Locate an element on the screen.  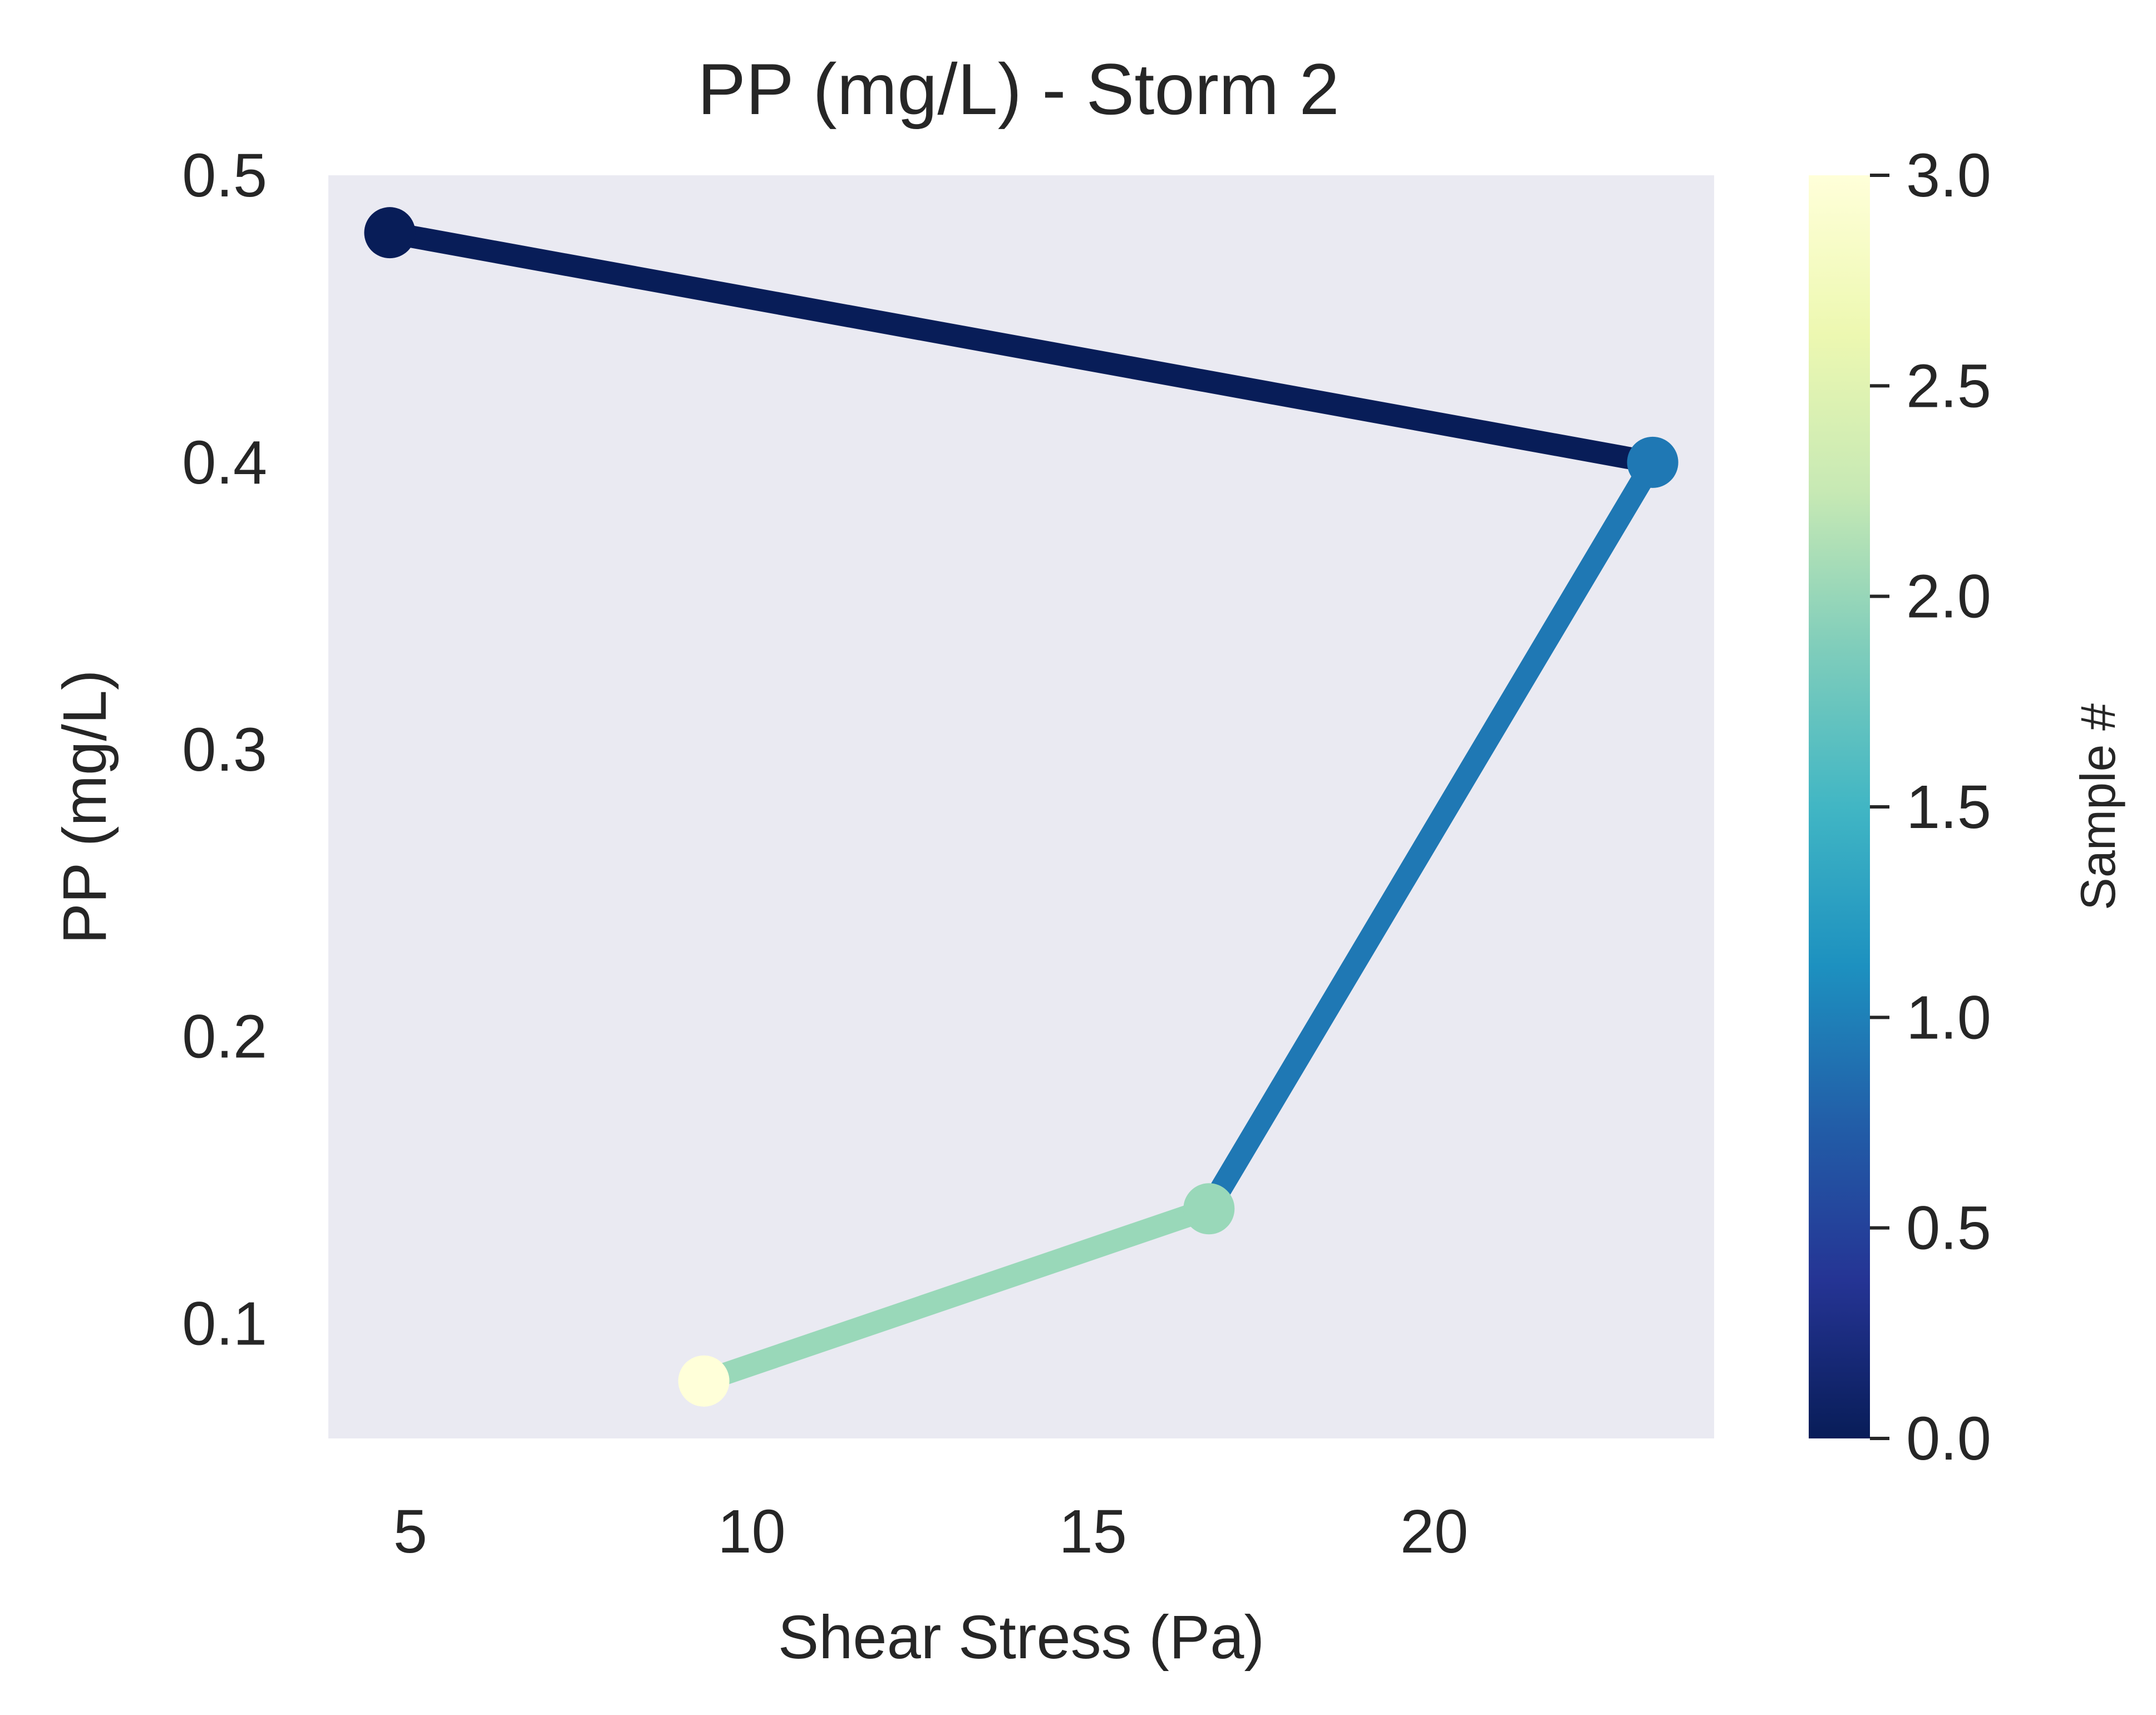
colorbar-tick-label: 1.5 is located at coordinates (1948, 807).